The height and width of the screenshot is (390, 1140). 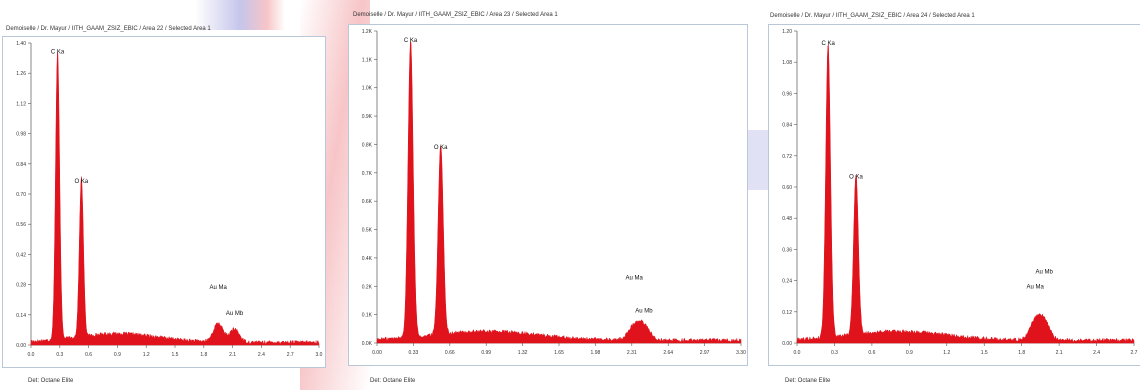 What do you see at coordinates (367, 60) in the screenshot?
I see `y-tick-label: 1.1K` at bounding box center [367, 60].